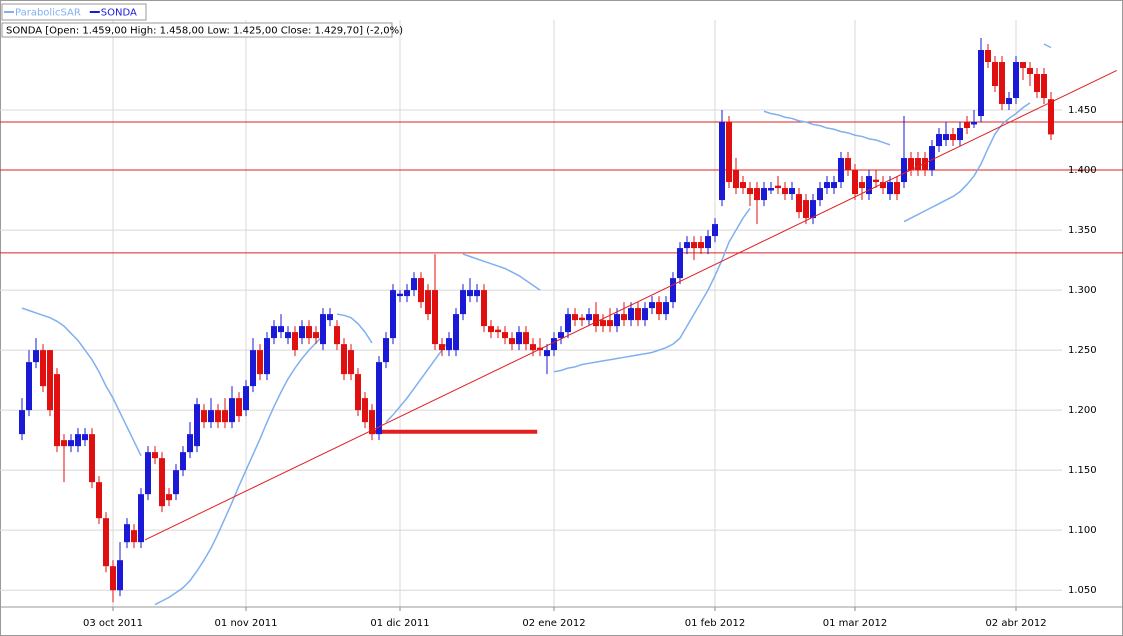  Describe the element at coordinates (553, 623) in the screenshot. I see `x-tick-label: 02 ene 2012` at that location.